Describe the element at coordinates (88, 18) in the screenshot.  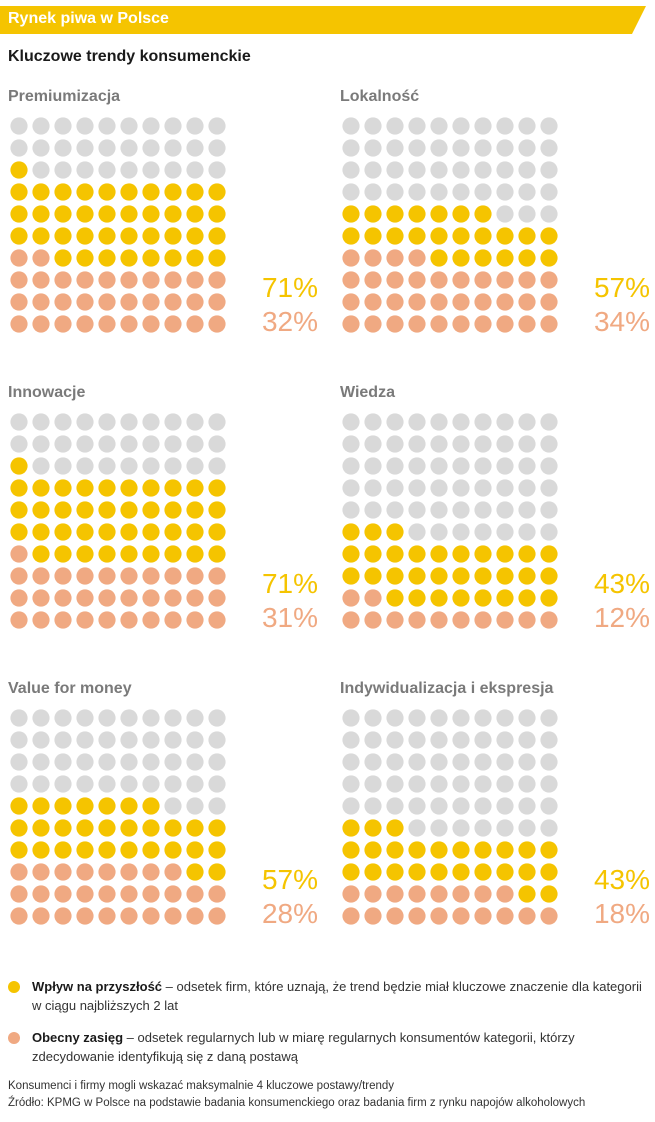
I see `header-title: Rynek piwa w Polsce` at that location.